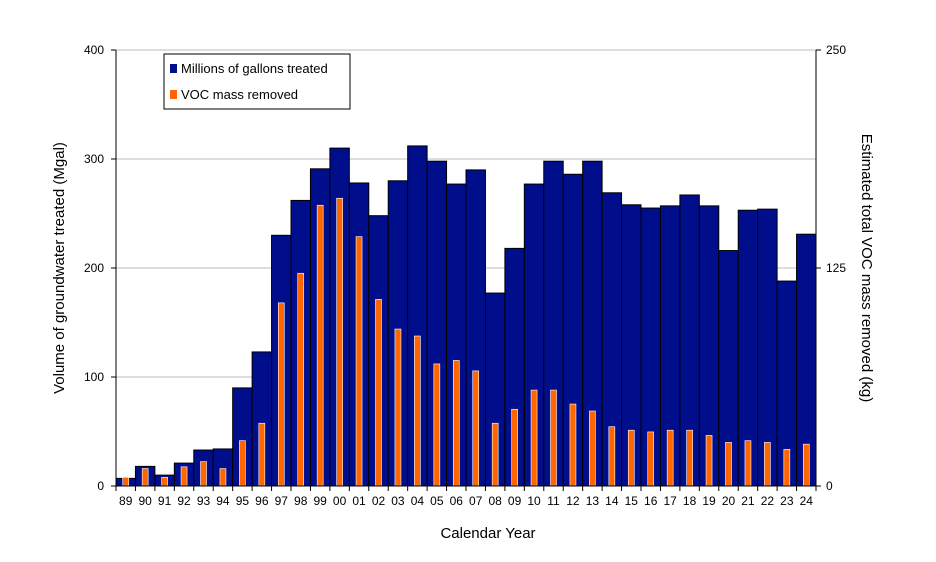 The image size is (936, 562). I want to click on y-right-tick-label: 0, so click(829, 486).